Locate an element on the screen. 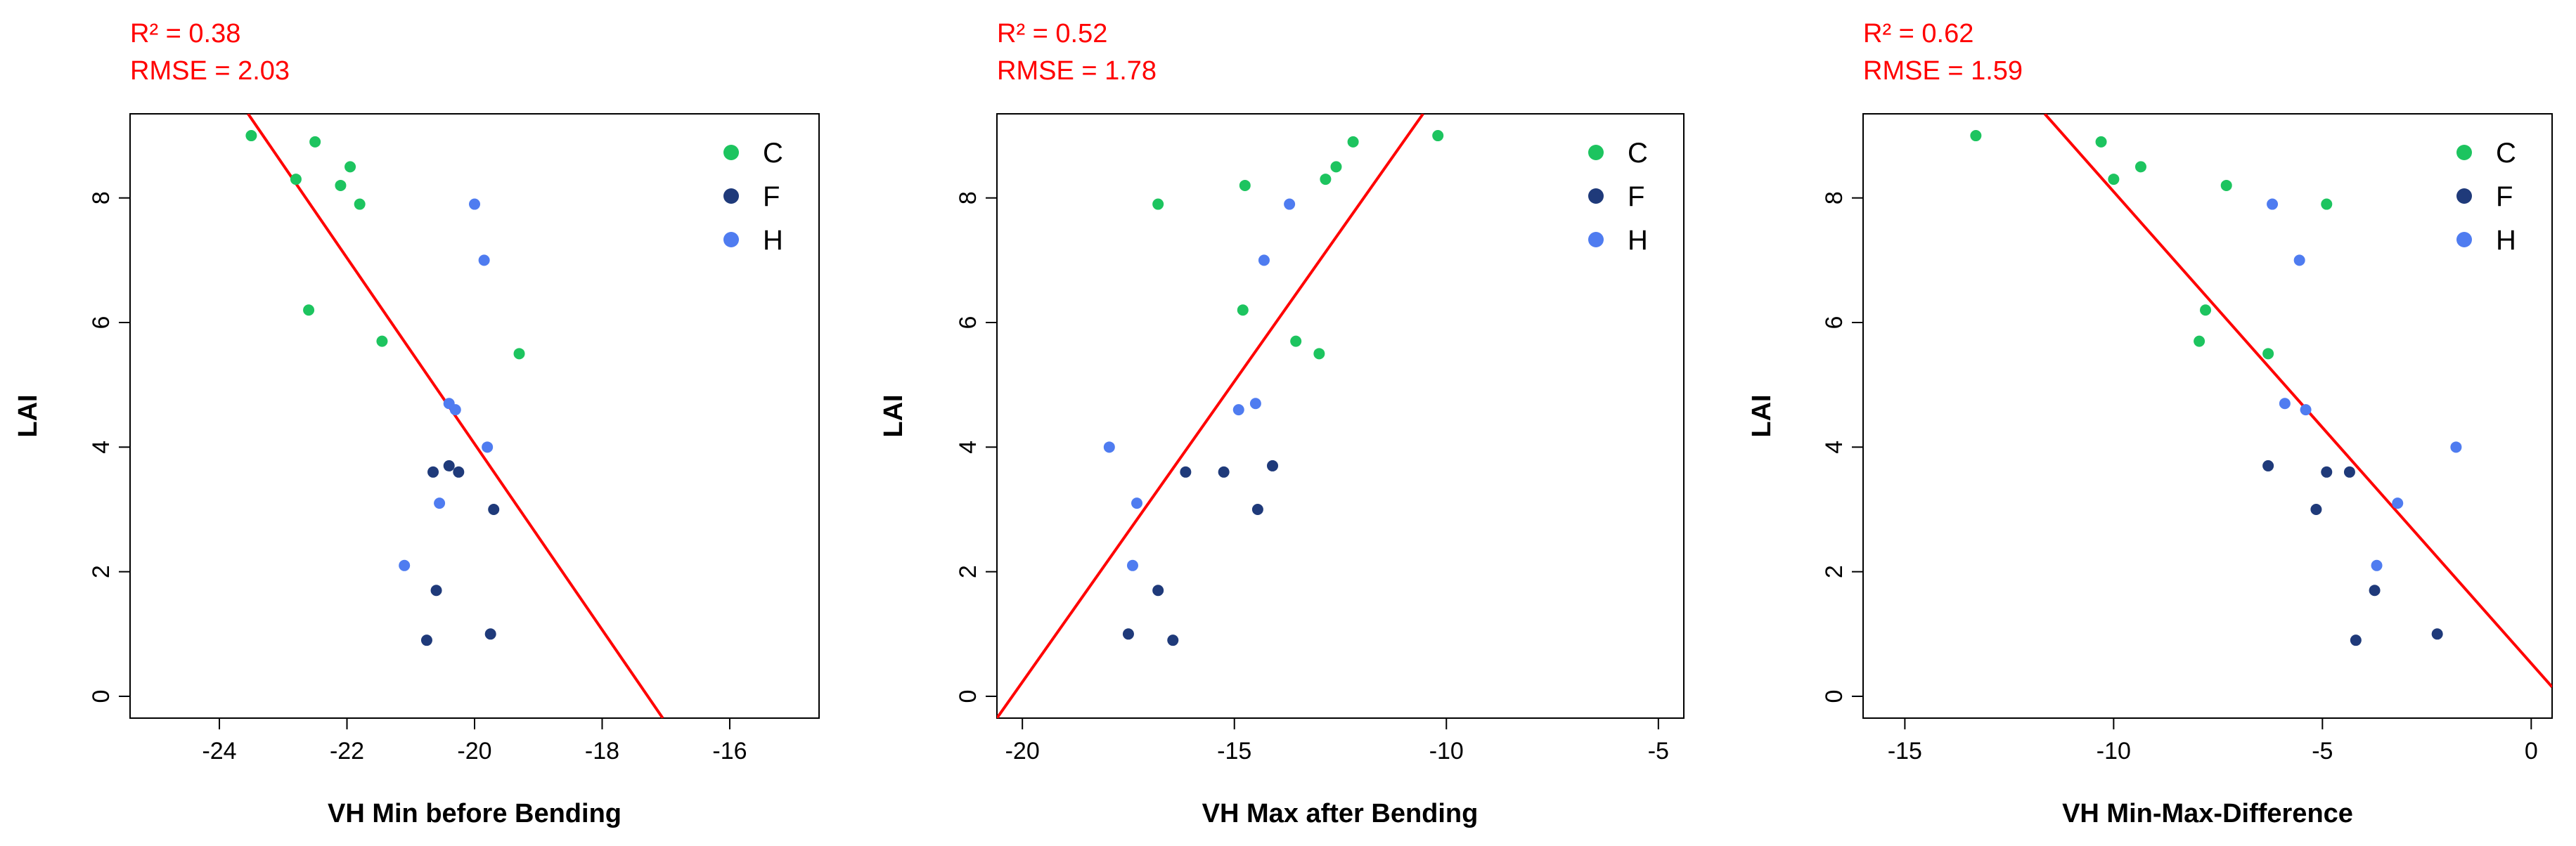 The height and width of the screenshot is (846, 2576). x-tick-label: 0 is located at coordinates (2531, 751).